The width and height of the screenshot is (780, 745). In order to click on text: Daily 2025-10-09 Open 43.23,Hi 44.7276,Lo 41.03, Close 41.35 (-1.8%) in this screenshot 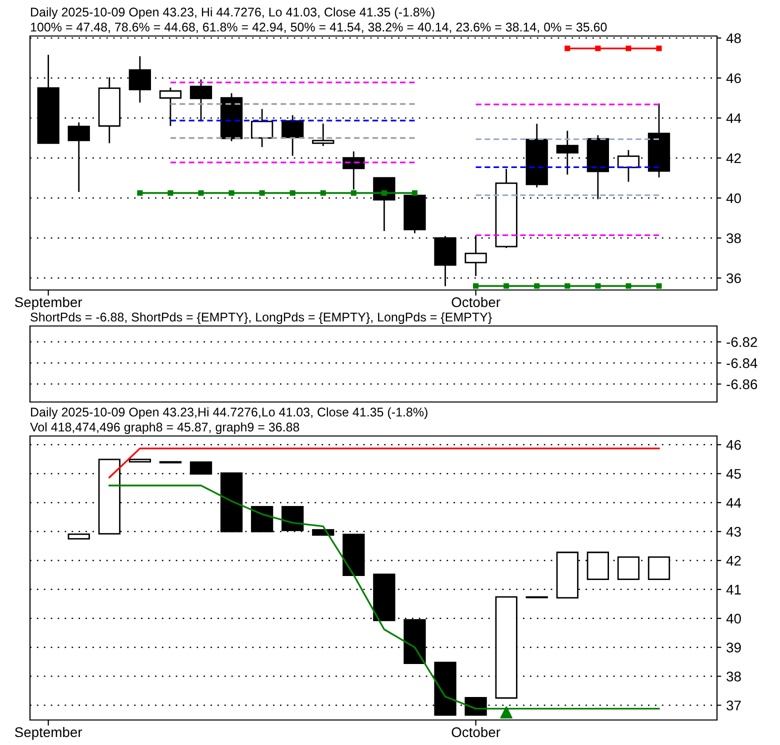, I will do `click(229, 413)`.